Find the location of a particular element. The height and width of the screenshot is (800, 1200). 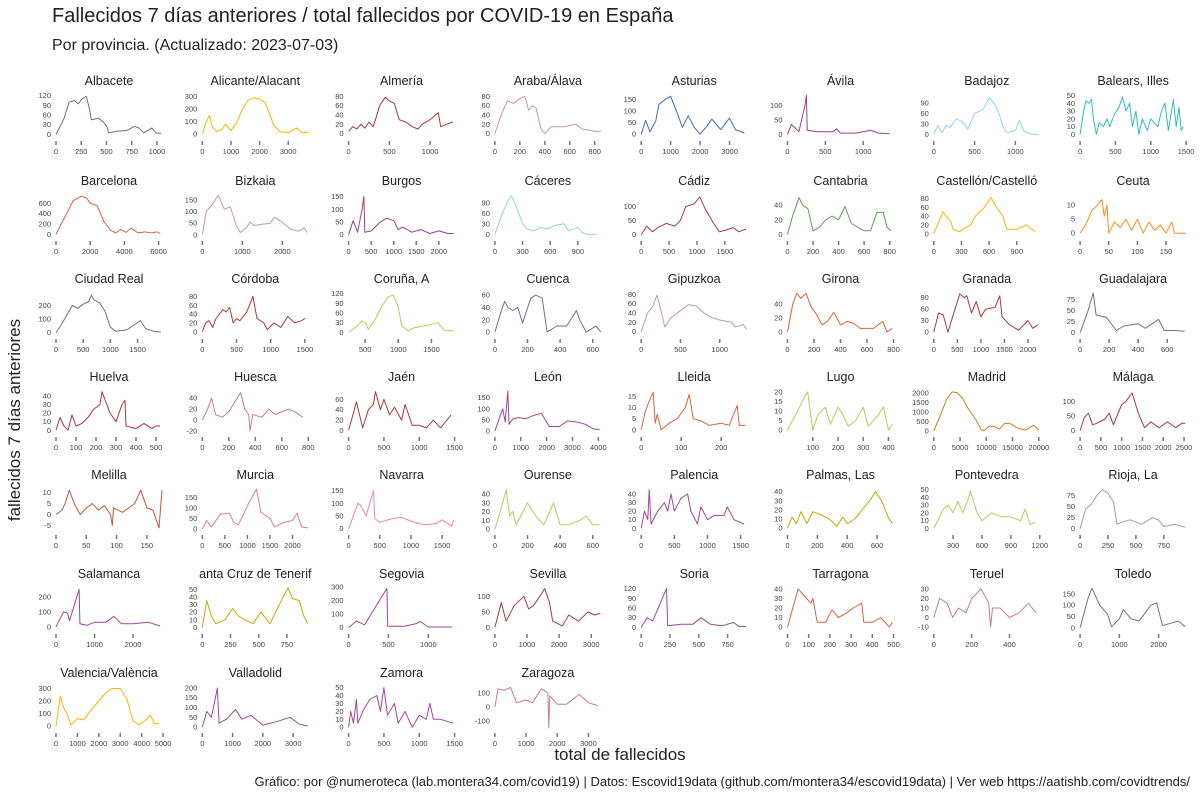

facet-panel: Bizkaia 0 50 100 150 0 1000 2000 is located at coordinates (246, 215).